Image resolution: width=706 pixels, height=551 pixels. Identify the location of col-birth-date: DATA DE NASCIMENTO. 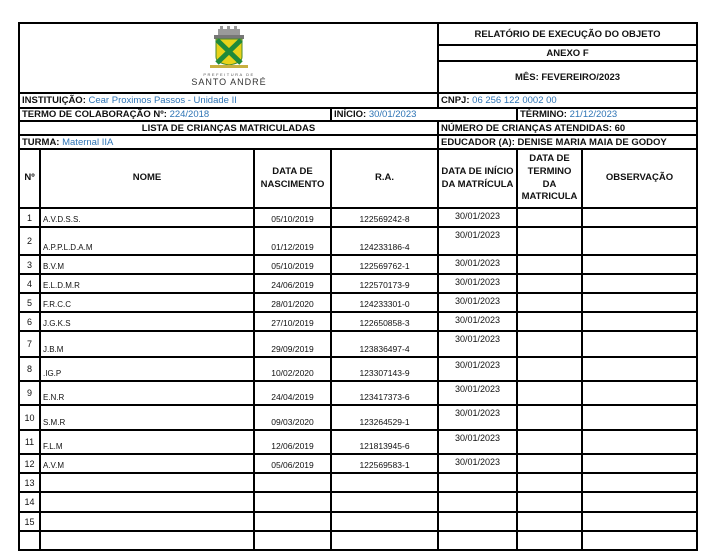
(292, 178).